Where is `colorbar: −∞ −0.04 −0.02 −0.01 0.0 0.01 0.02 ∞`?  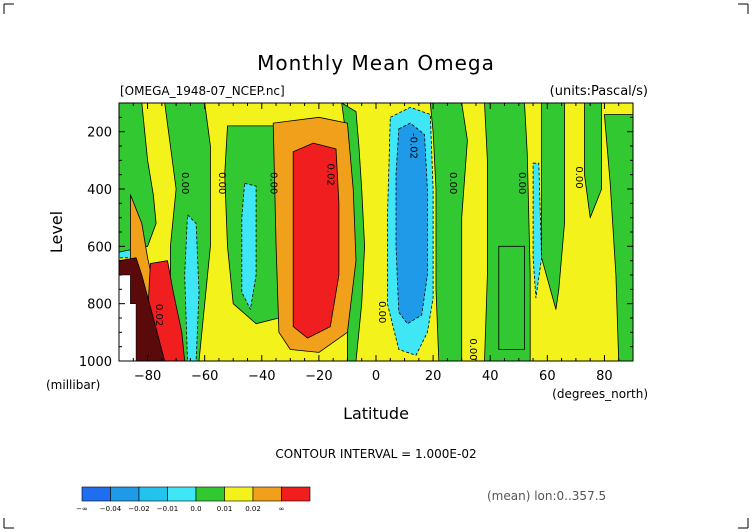 colorbar: −∞ −0.04 −0.02 −0.01 0.0 0.01 0.02 ∞ is located at coordinates (193, 499).